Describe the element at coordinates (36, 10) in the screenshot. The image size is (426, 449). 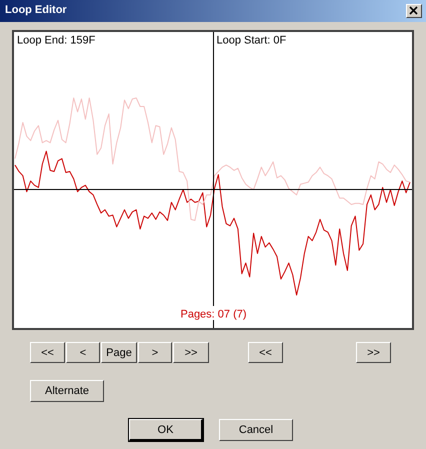
I see `chart-title: Loop Editor` at that location.